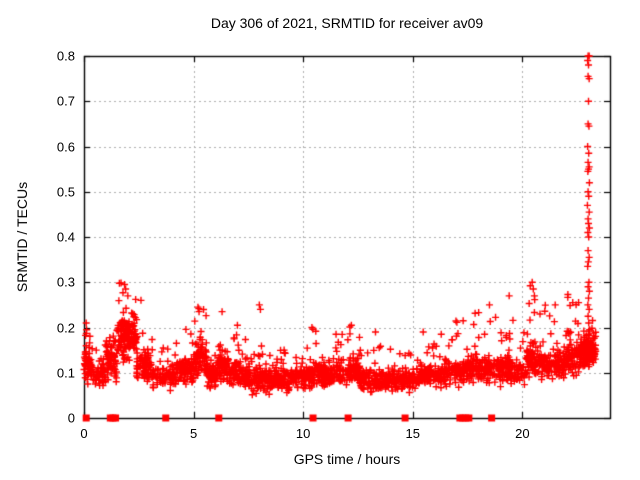 This screenshot has height=480, width=640. What do you see at coordinates (303, 433) in the screenshot?
I see `x-tick-label: 10` at bounding box center [303, 433].